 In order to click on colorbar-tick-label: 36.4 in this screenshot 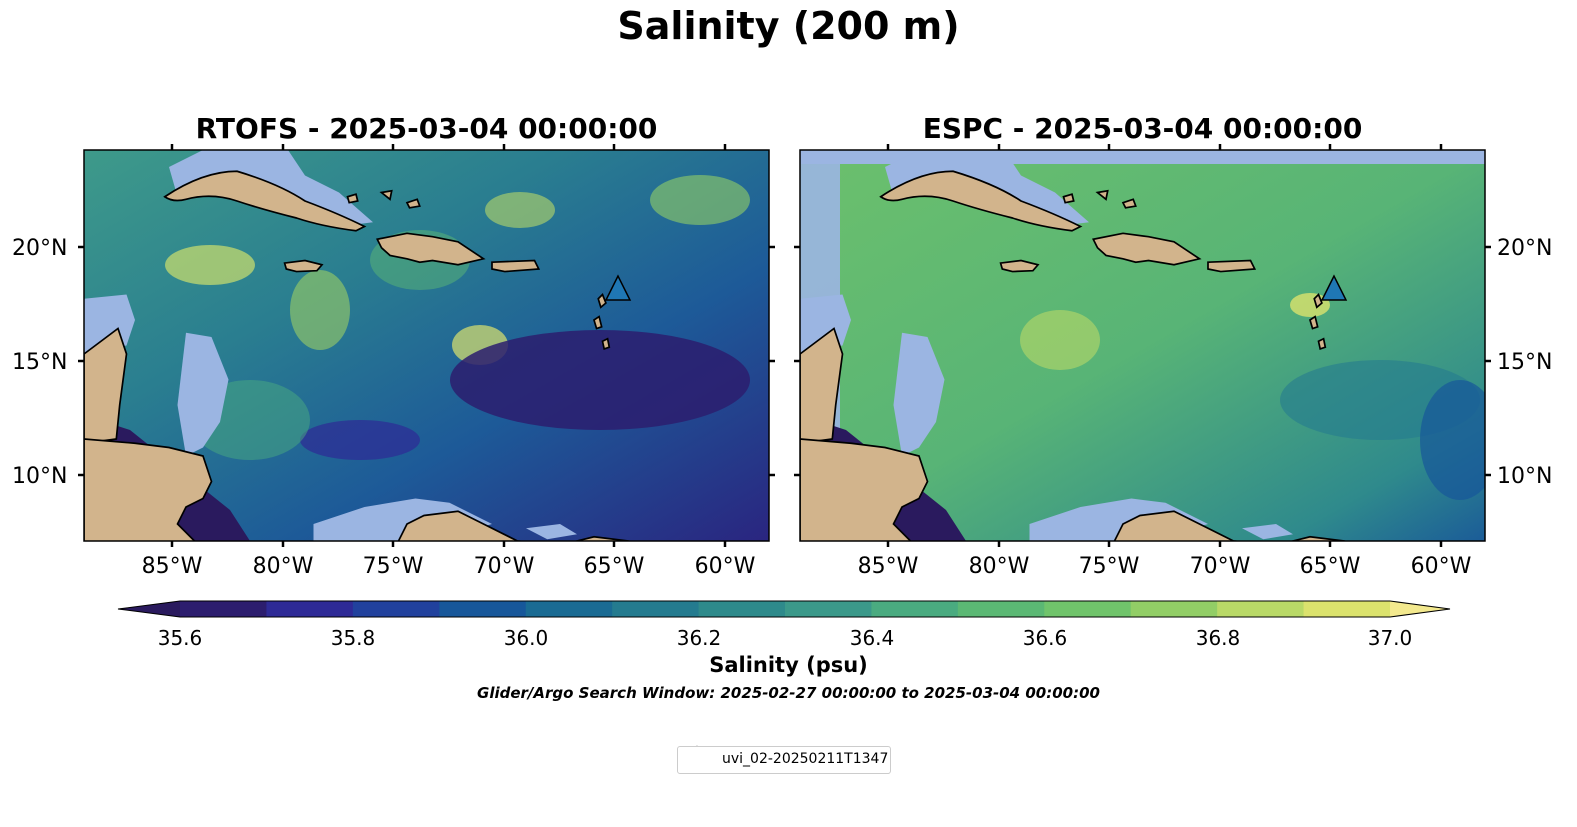, I will do `click(872, 638)`.